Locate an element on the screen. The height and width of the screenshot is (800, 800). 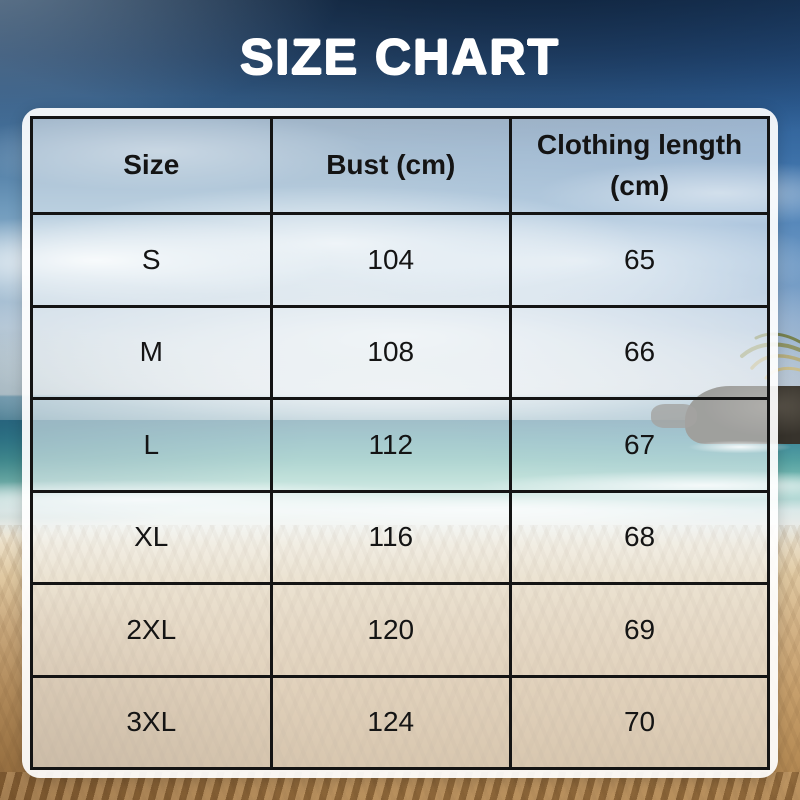
table-row: S 104 65 is located at coordinates (400, 260).